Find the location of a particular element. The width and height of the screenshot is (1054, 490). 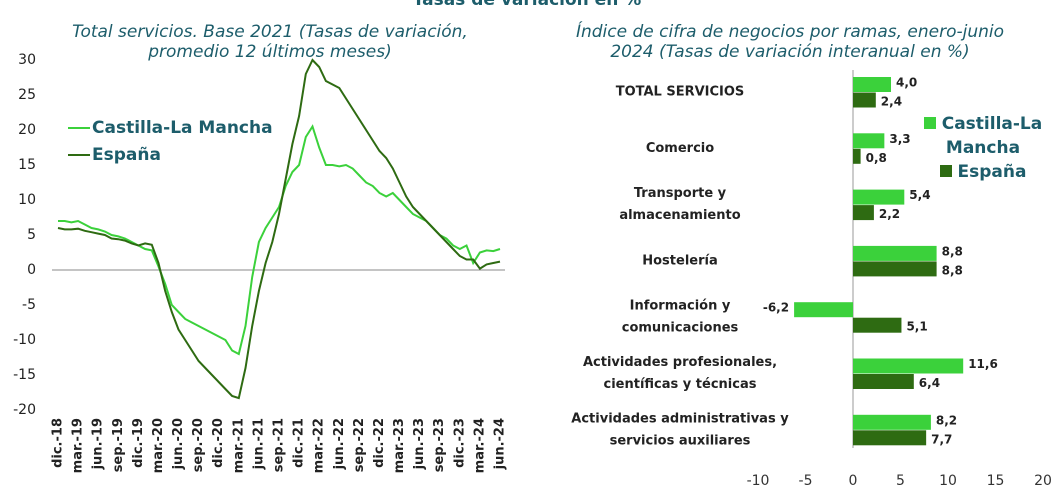

value-label: 3,3 is located at coordinates (899, 139).